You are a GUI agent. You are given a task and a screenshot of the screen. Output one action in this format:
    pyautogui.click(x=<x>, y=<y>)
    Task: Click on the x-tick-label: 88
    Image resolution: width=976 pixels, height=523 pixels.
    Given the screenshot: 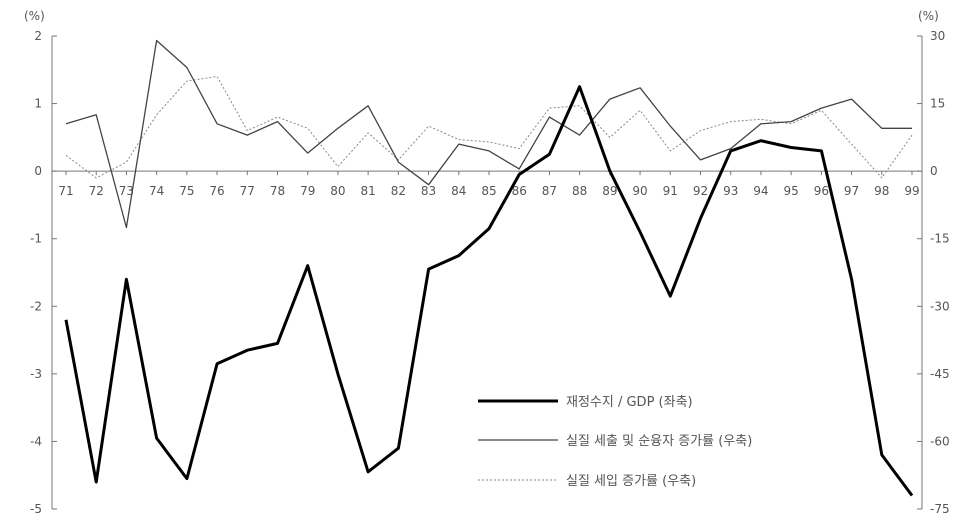 What is the action you would take?
    pyautogui.click(x=579, y=191)
    